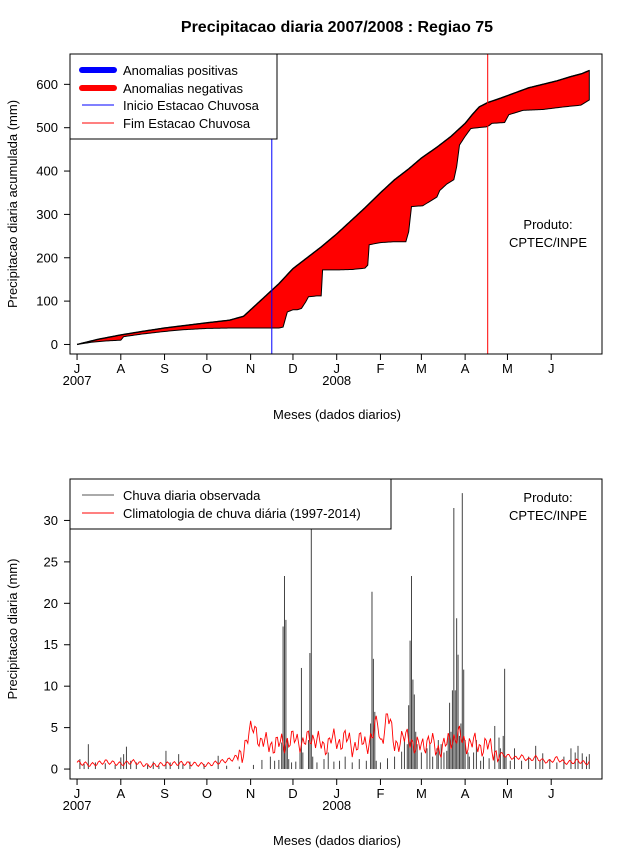 The width and height of the screenshot is (640, 850). What do you see at coordinates (333, 741) in the screenshot?
I see `climatology-daily-line` at bounding box center [333, 741].